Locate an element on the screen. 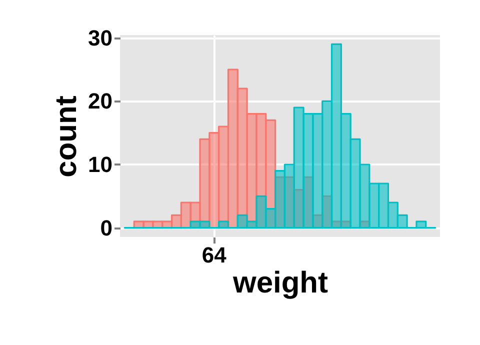 Image resolution: width=480 pixels, height=345 pixels. y-tick-label: 20 is located at coordinates (100, 101).